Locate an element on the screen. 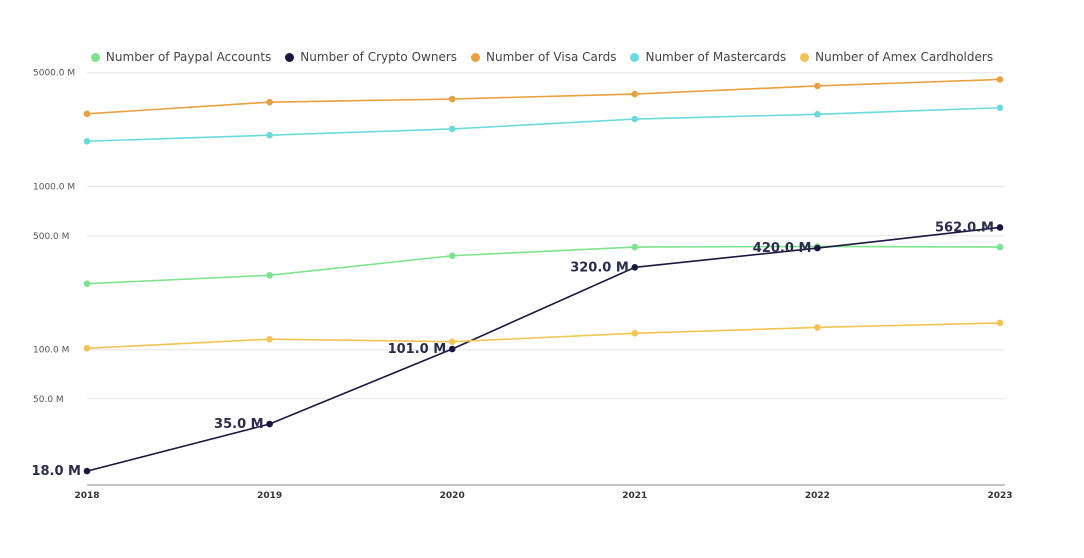  data-label: 562.0.M is located at coordinates (964, 227).